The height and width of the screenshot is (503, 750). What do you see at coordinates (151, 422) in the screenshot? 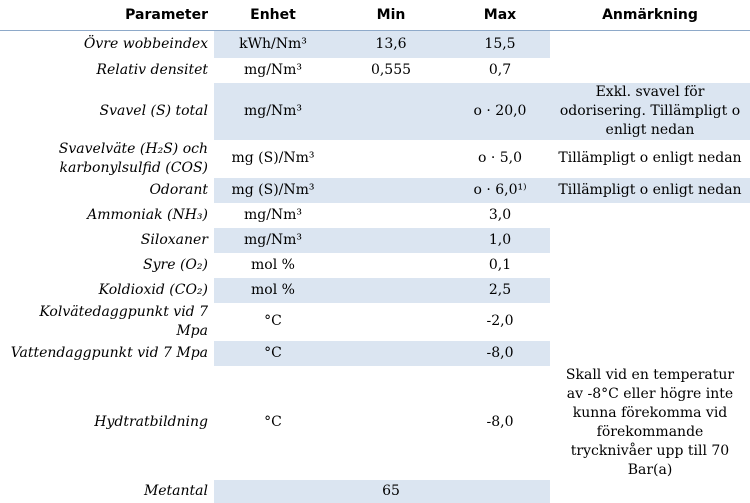
I see `row-parameter: Hydtratbildning` at bounding box center [151, 422].